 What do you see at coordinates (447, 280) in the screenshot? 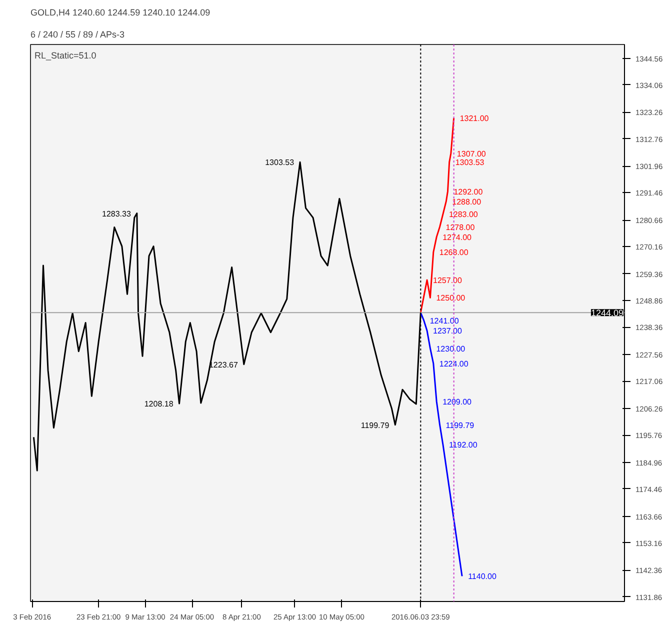
I see `data-label: 1257.00` at bounding box center [447, 280].